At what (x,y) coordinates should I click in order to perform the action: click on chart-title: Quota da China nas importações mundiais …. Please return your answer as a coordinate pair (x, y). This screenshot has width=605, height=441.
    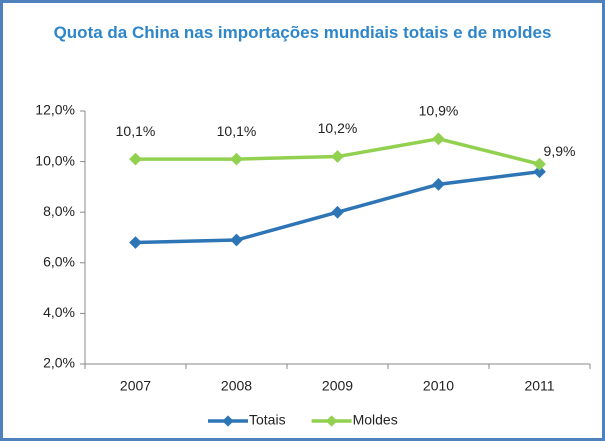
    Looking at the image, I should click on (302, 32).